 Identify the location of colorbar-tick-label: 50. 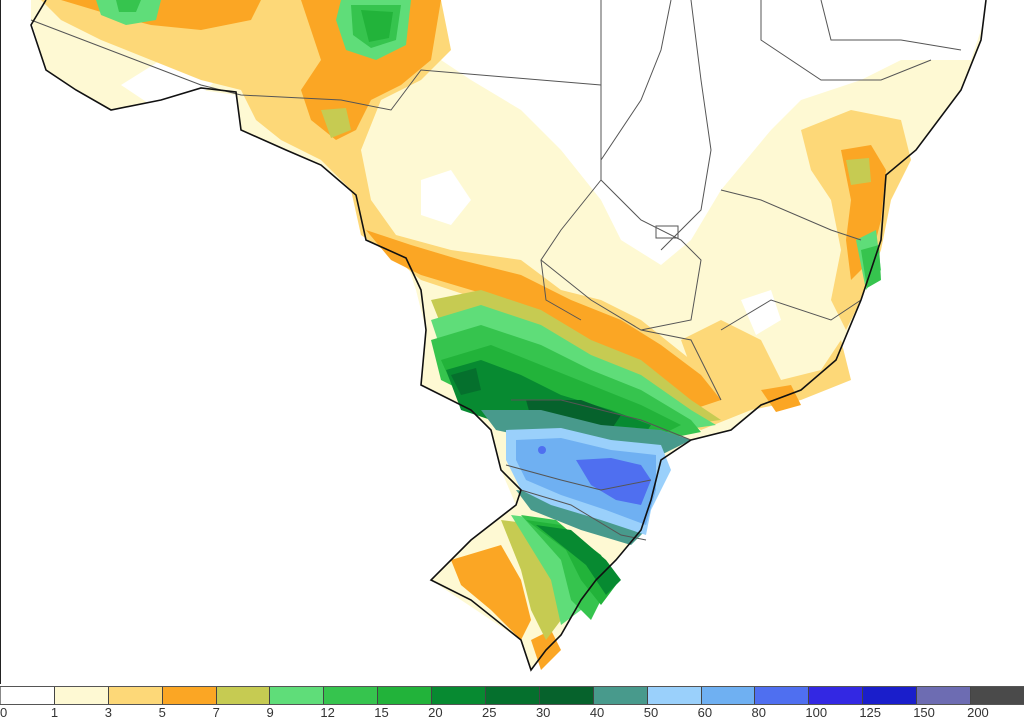
(651, 712).